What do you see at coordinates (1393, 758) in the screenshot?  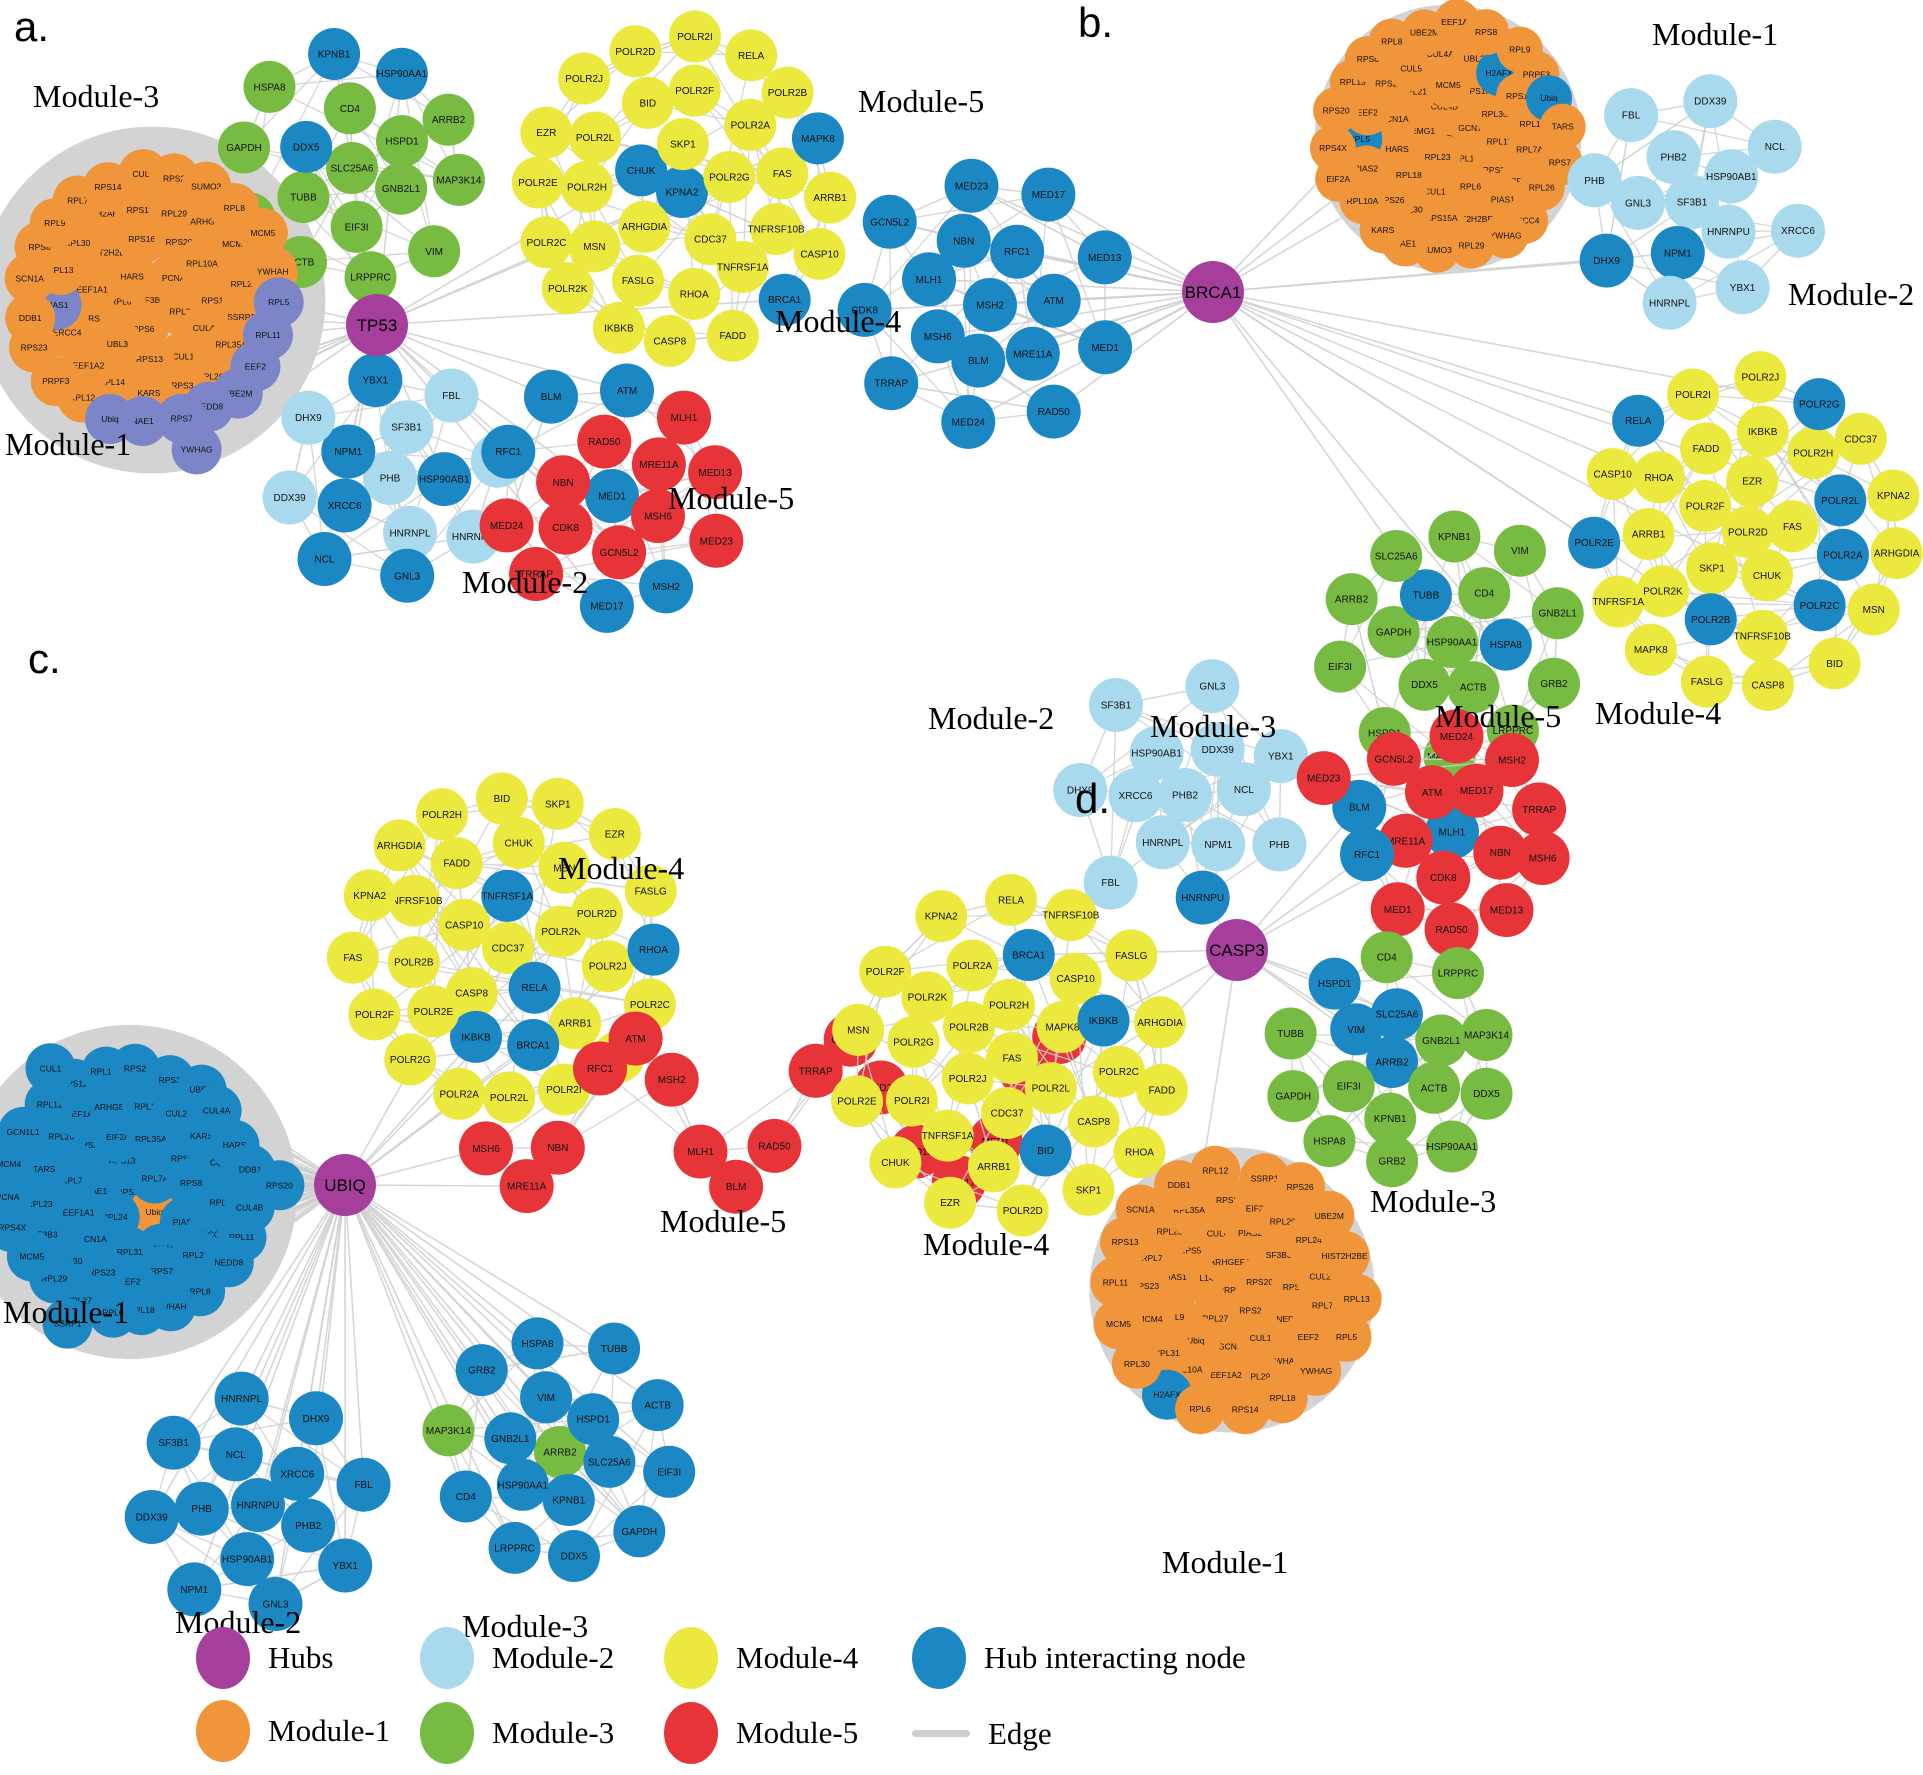 I see `node-GCN5L2` at bounding box center [1393, 758].